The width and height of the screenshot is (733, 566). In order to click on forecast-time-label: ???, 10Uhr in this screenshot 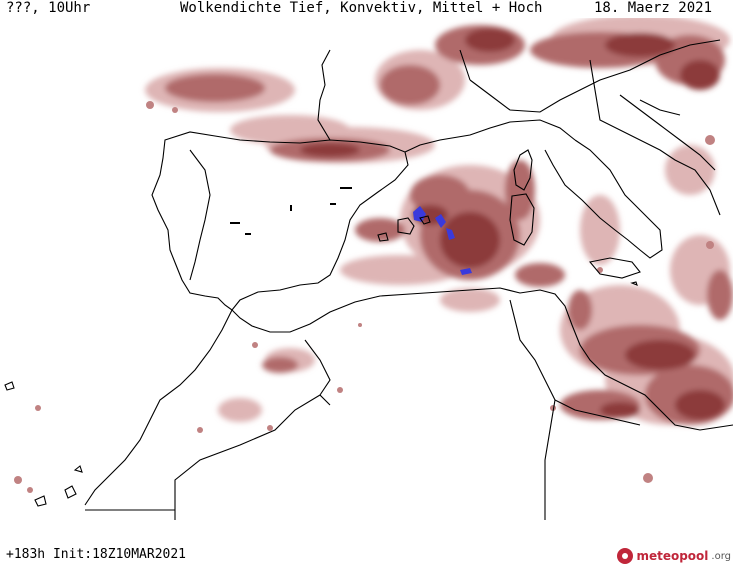, I will do `click(48, 8)`.